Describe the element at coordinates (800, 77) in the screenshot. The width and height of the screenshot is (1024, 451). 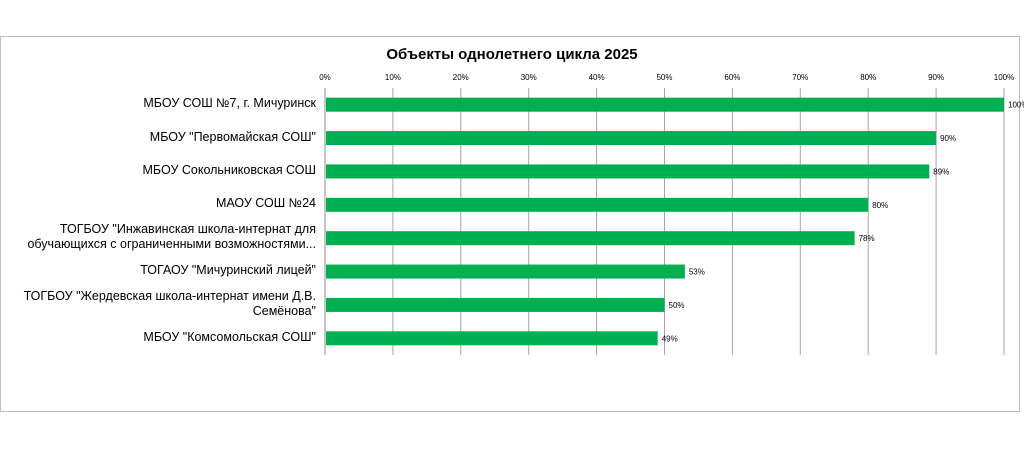
I see `x-tick-label: 70%` at that location.